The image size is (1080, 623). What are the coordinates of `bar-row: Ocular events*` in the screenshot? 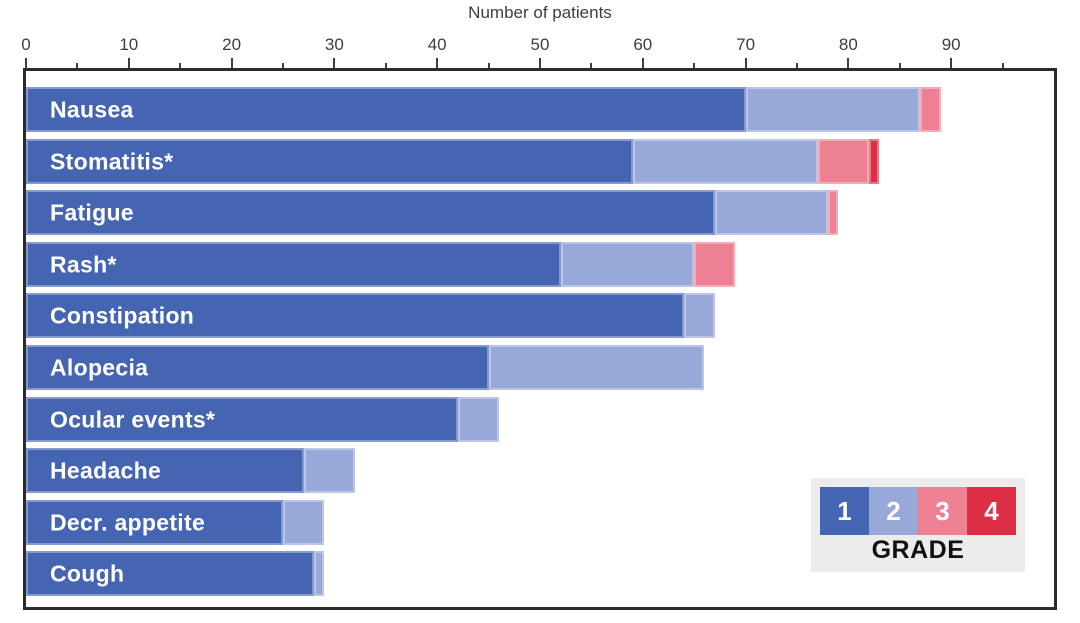 It's located at (262, 419).